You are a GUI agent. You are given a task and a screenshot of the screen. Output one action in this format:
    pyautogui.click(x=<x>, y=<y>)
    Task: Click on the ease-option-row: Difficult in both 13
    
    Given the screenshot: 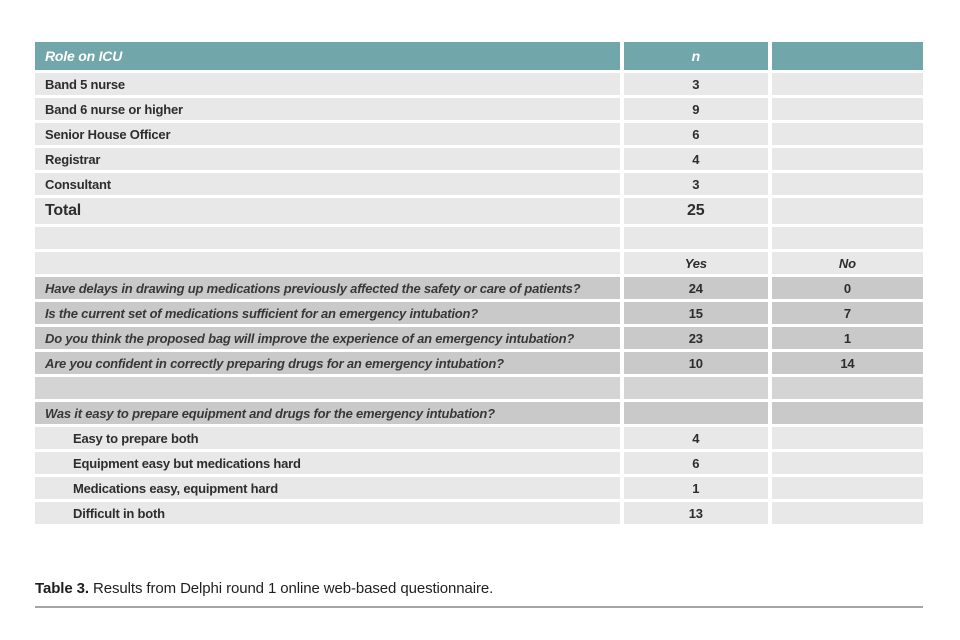 What is the action you would take?
    pyautogui.click(x=479, y=513)
    